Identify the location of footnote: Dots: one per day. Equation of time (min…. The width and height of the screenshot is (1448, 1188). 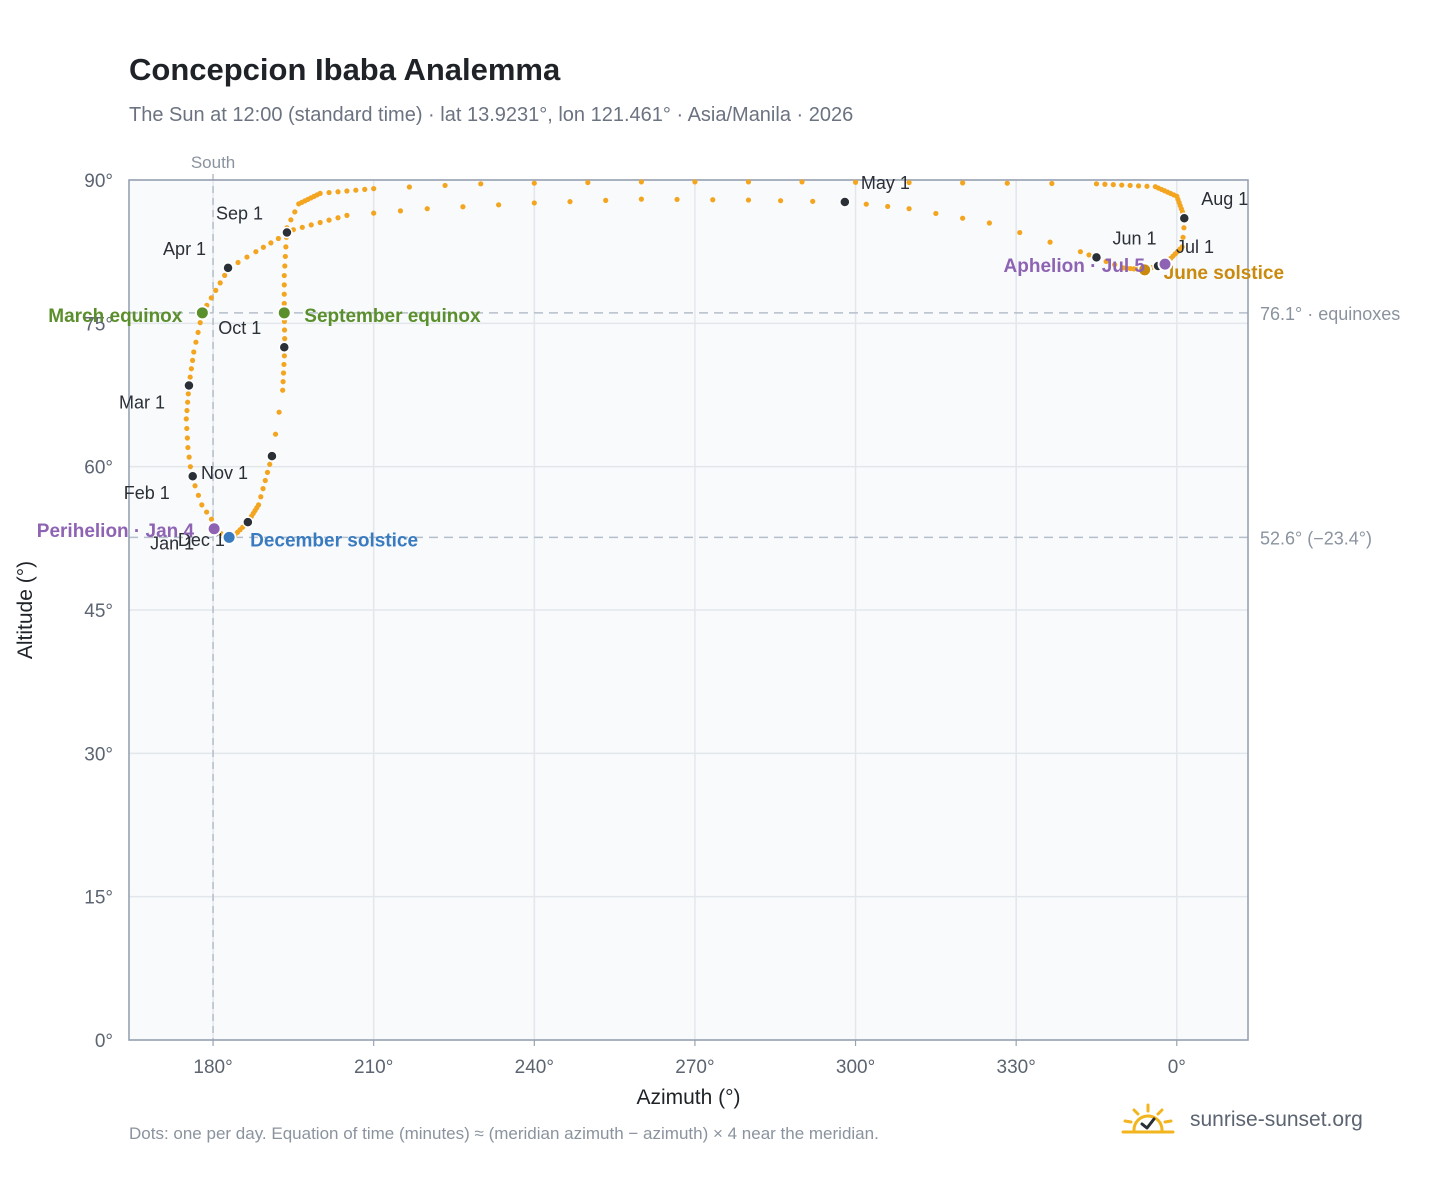
(504, 1133).